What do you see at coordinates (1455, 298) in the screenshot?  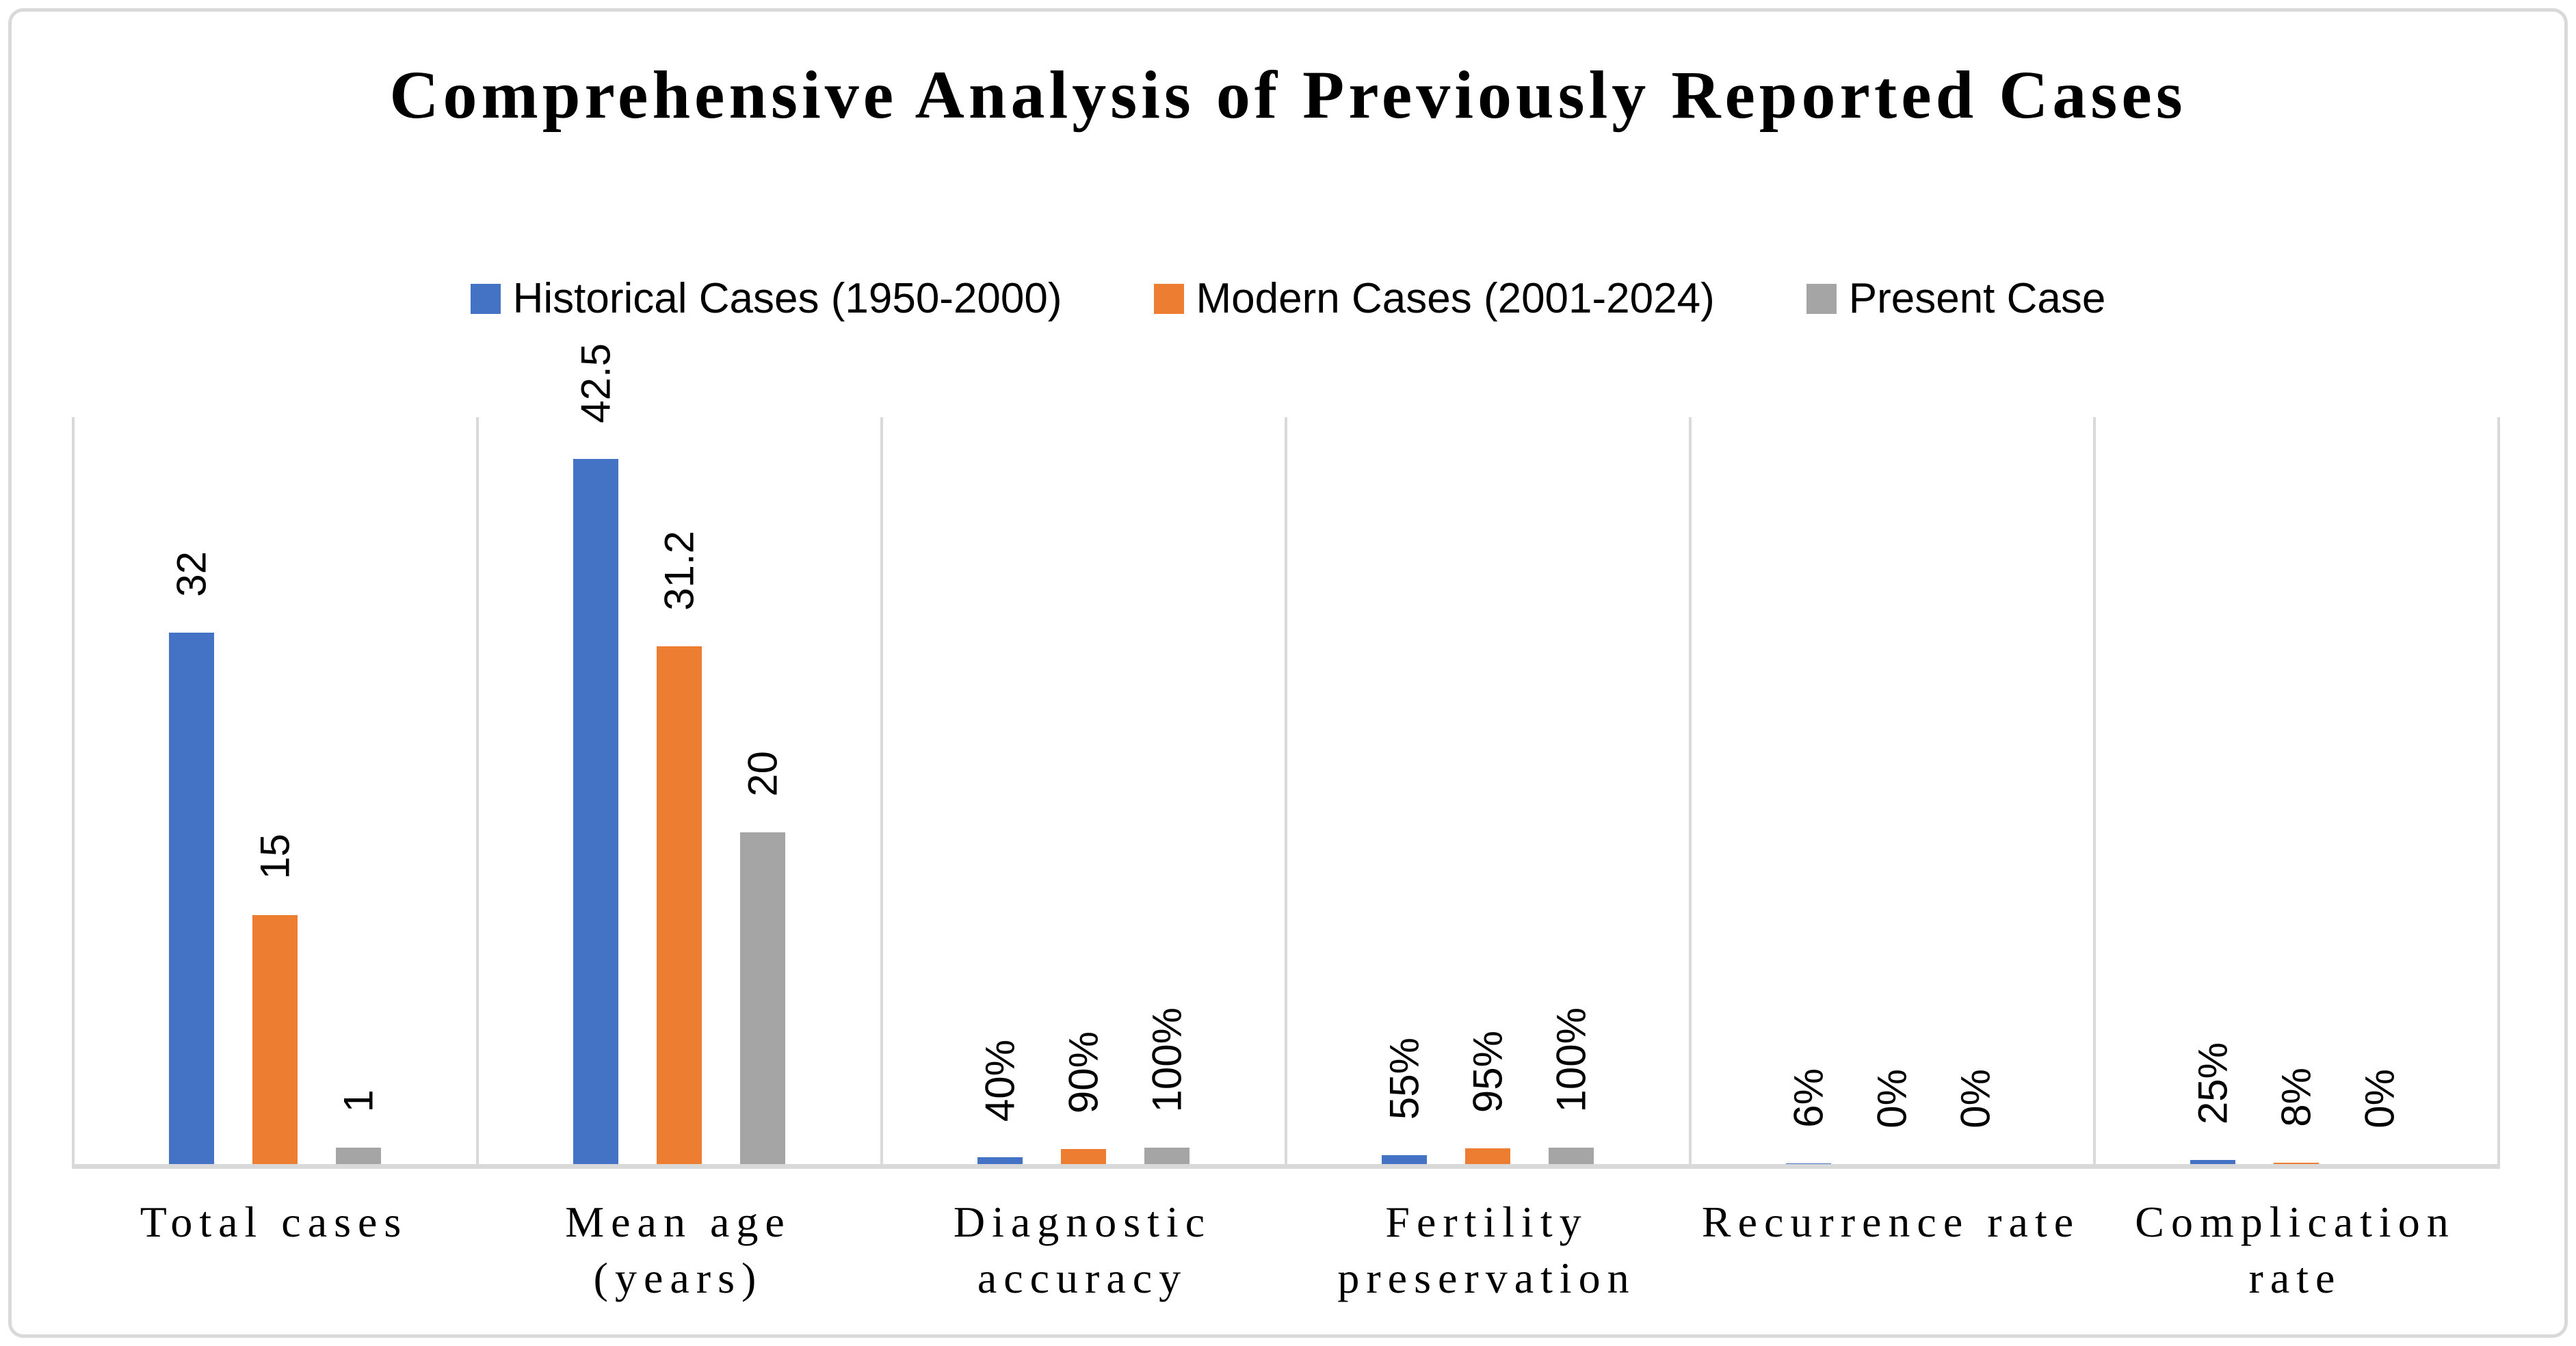 I see `legend-item-label: Modern Cases (2001-2024)` at bounding box center [1455, 298].